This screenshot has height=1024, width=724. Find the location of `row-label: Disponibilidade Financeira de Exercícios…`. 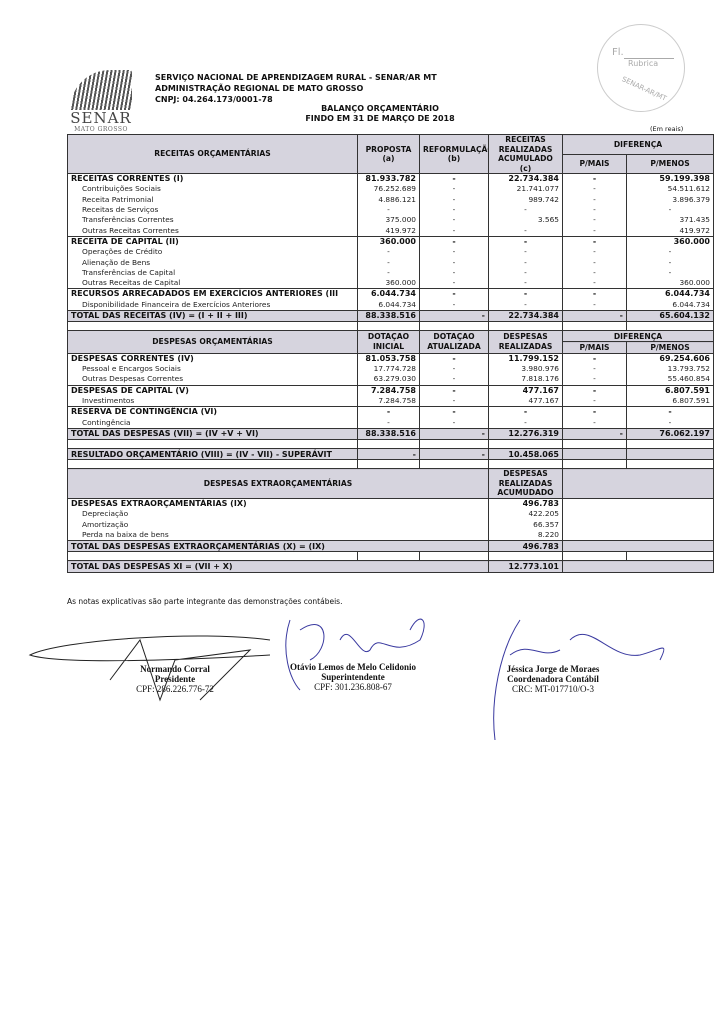

row-label: Disponibilidade Financeira de Exercícios… is located at coordinates (212, 305).